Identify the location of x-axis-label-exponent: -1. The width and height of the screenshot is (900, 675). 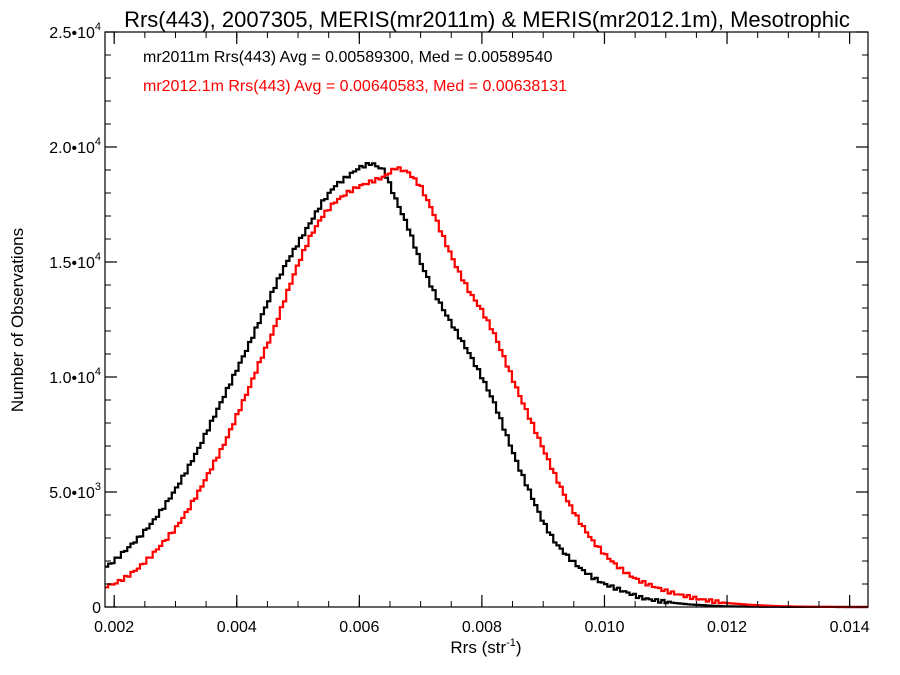
(511, 643).